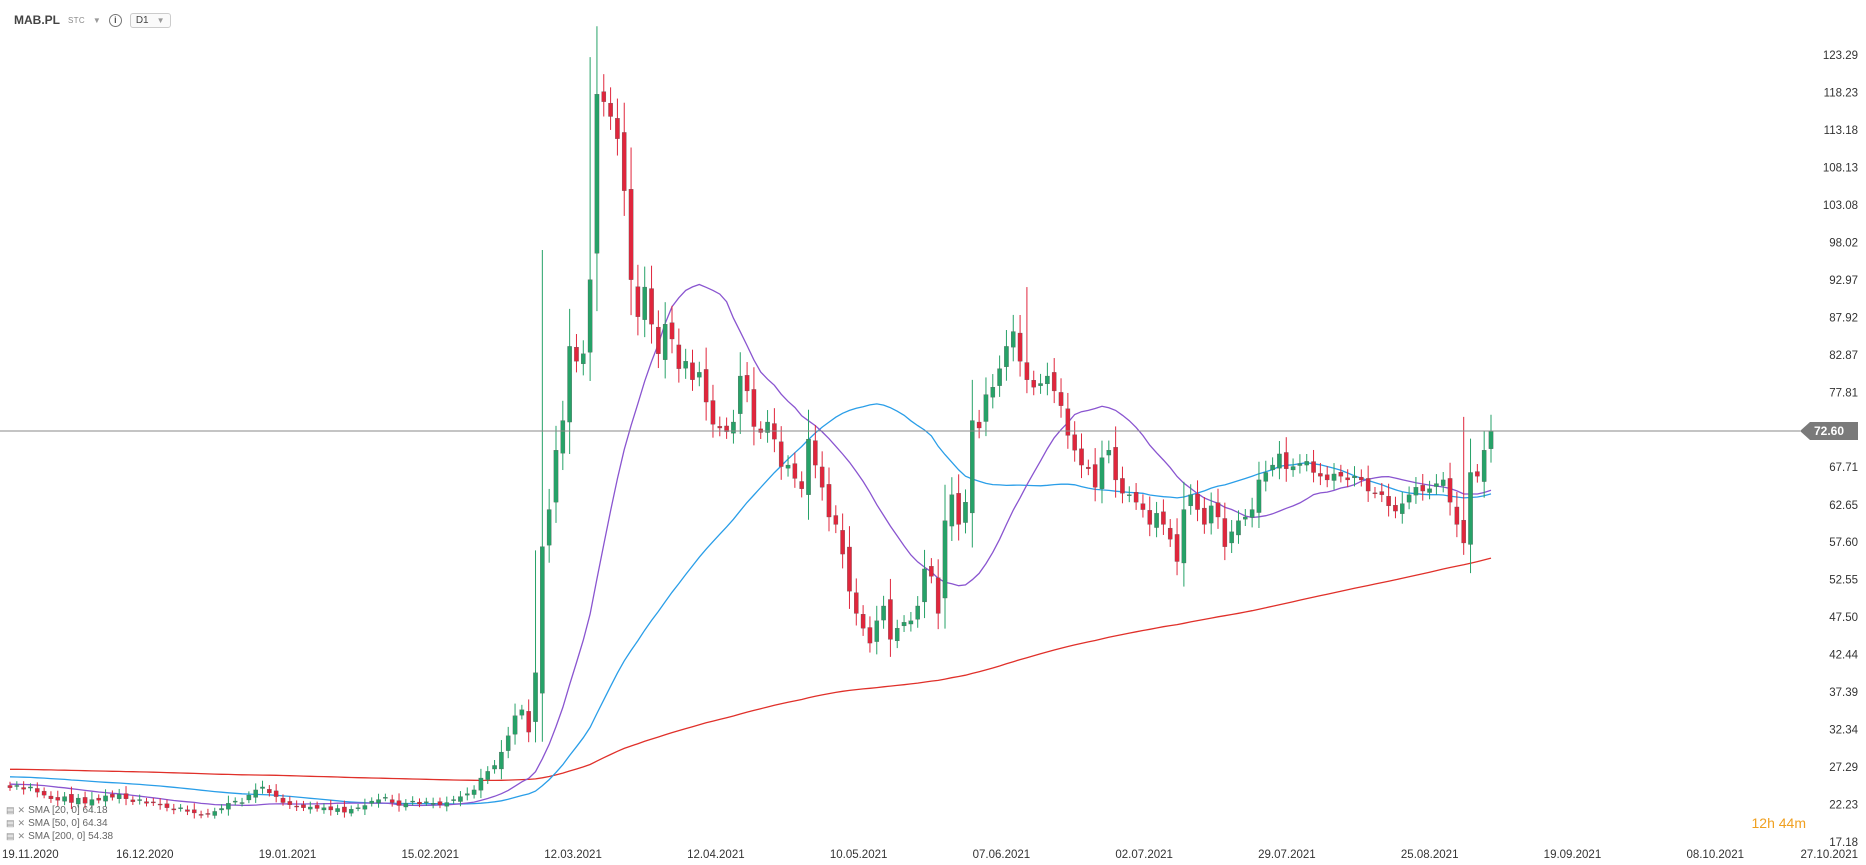 The height and width of the screenshot is (865, 1866). Describe the element at coordinates (10, 823) in the screenshot. I see `list-icon: ▤` at that location.